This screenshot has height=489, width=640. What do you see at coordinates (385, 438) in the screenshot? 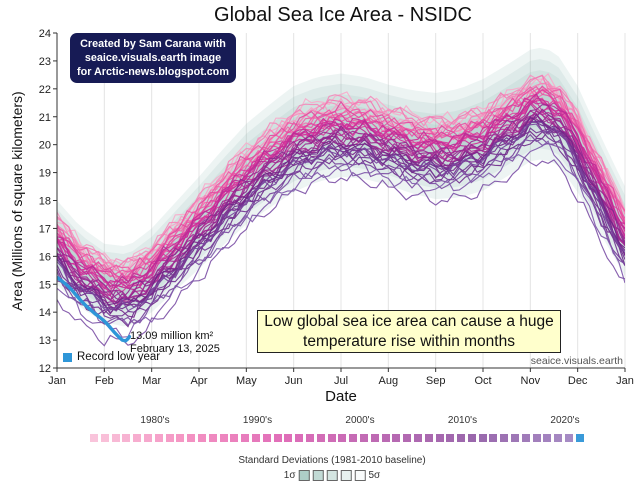
I see `year-swatch-2007` at bounding box center [385, 438].